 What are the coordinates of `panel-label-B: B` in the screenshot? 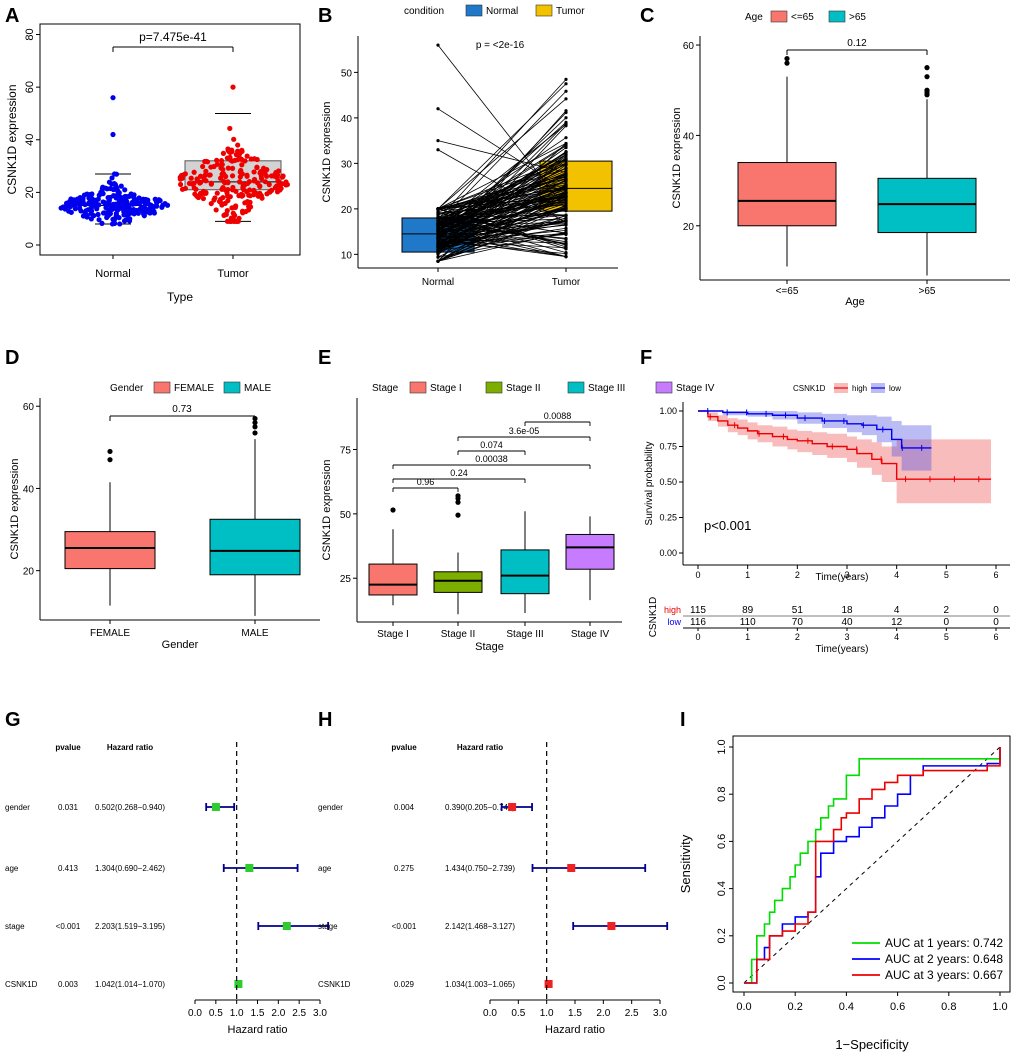 It's located at (325, 16).